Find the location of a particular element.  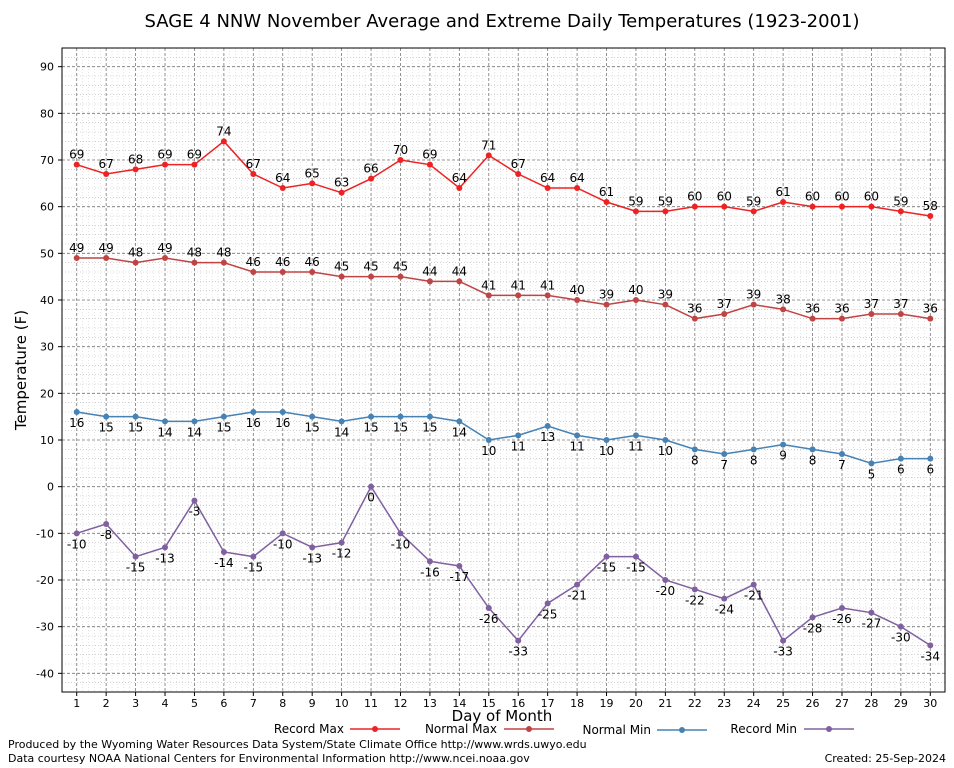

x-axis-label: Day of Month is located at coordinates (502, 716).